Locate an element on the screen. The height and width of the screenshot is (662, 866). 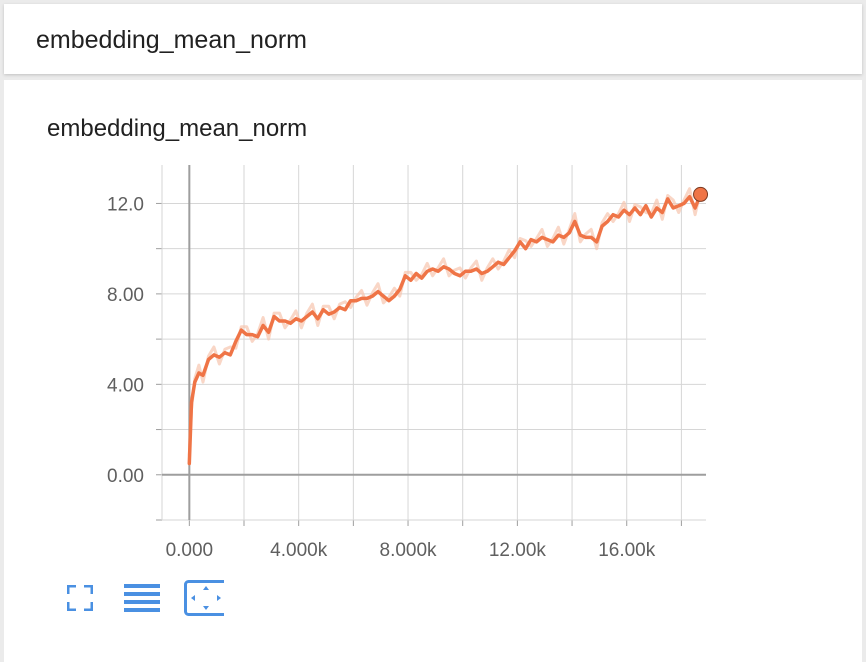
fit-domain-icon is located at coordinates (204, 598).